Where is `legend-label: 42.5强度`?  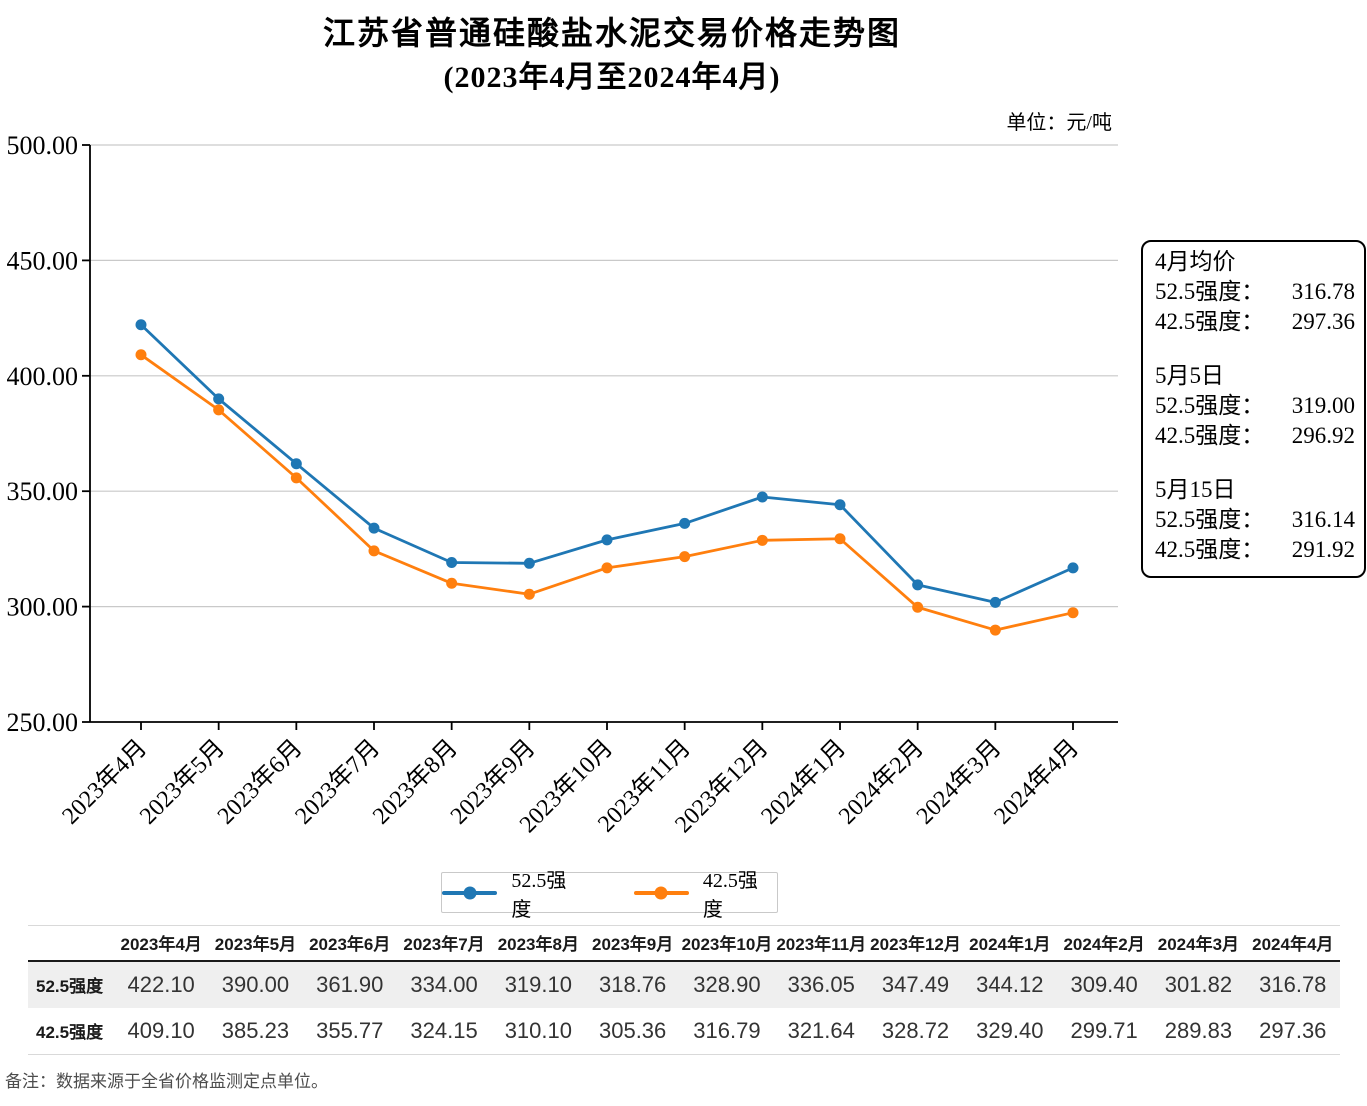
legend-label: 42.5强度 is located at coordinates (730, 895).